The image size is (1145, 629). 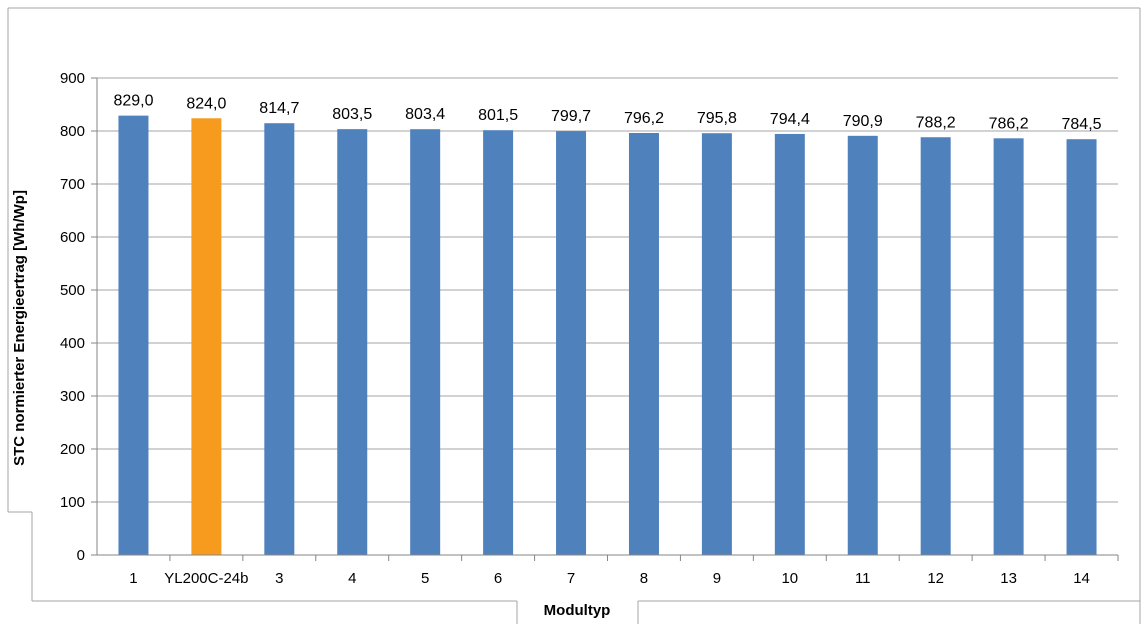 What do you see at coordinates (72, 184) in the screenshot?
I see `y-tick-label: 700` at bounding box center [72, 184].